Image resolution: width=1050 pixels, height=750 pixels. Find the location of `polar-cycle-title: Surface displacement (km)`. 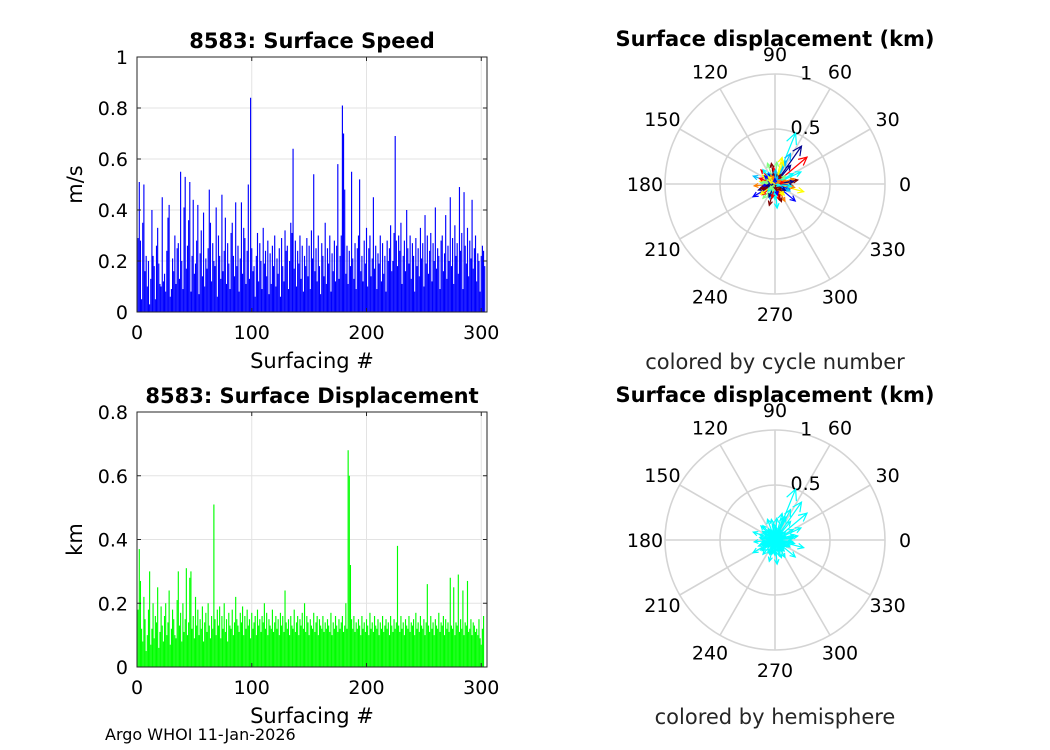

polar-cycle-title: Surface displacement (km) is located at coordinates (774, 39).